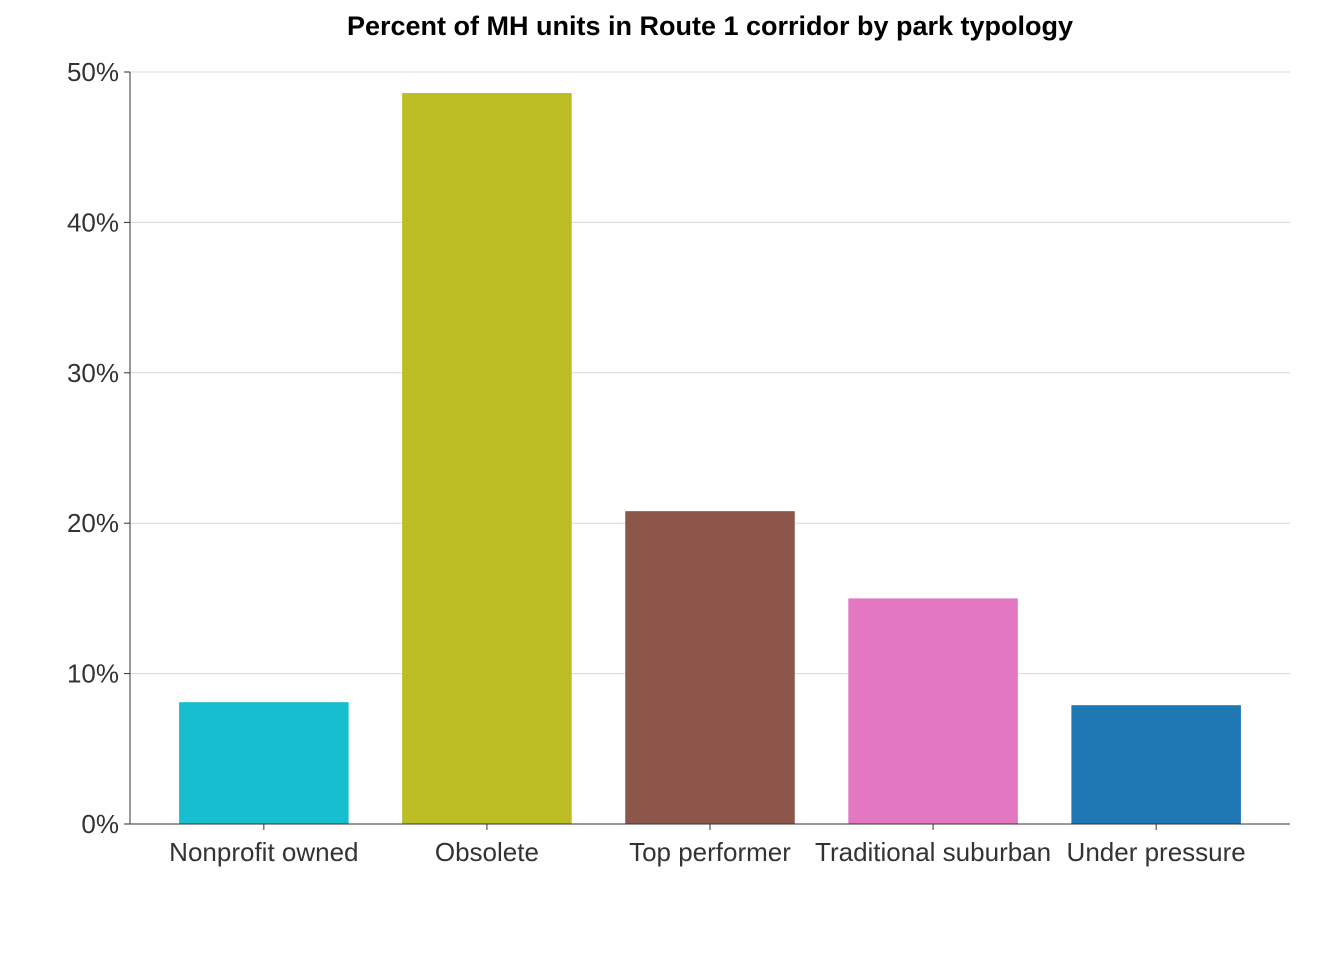 This screenshot has height=960, width=1344. Describe the element at coordinates (263, 852) in the screenshot. I see `x-tick-label-0: Nonprofit owned` at that location.